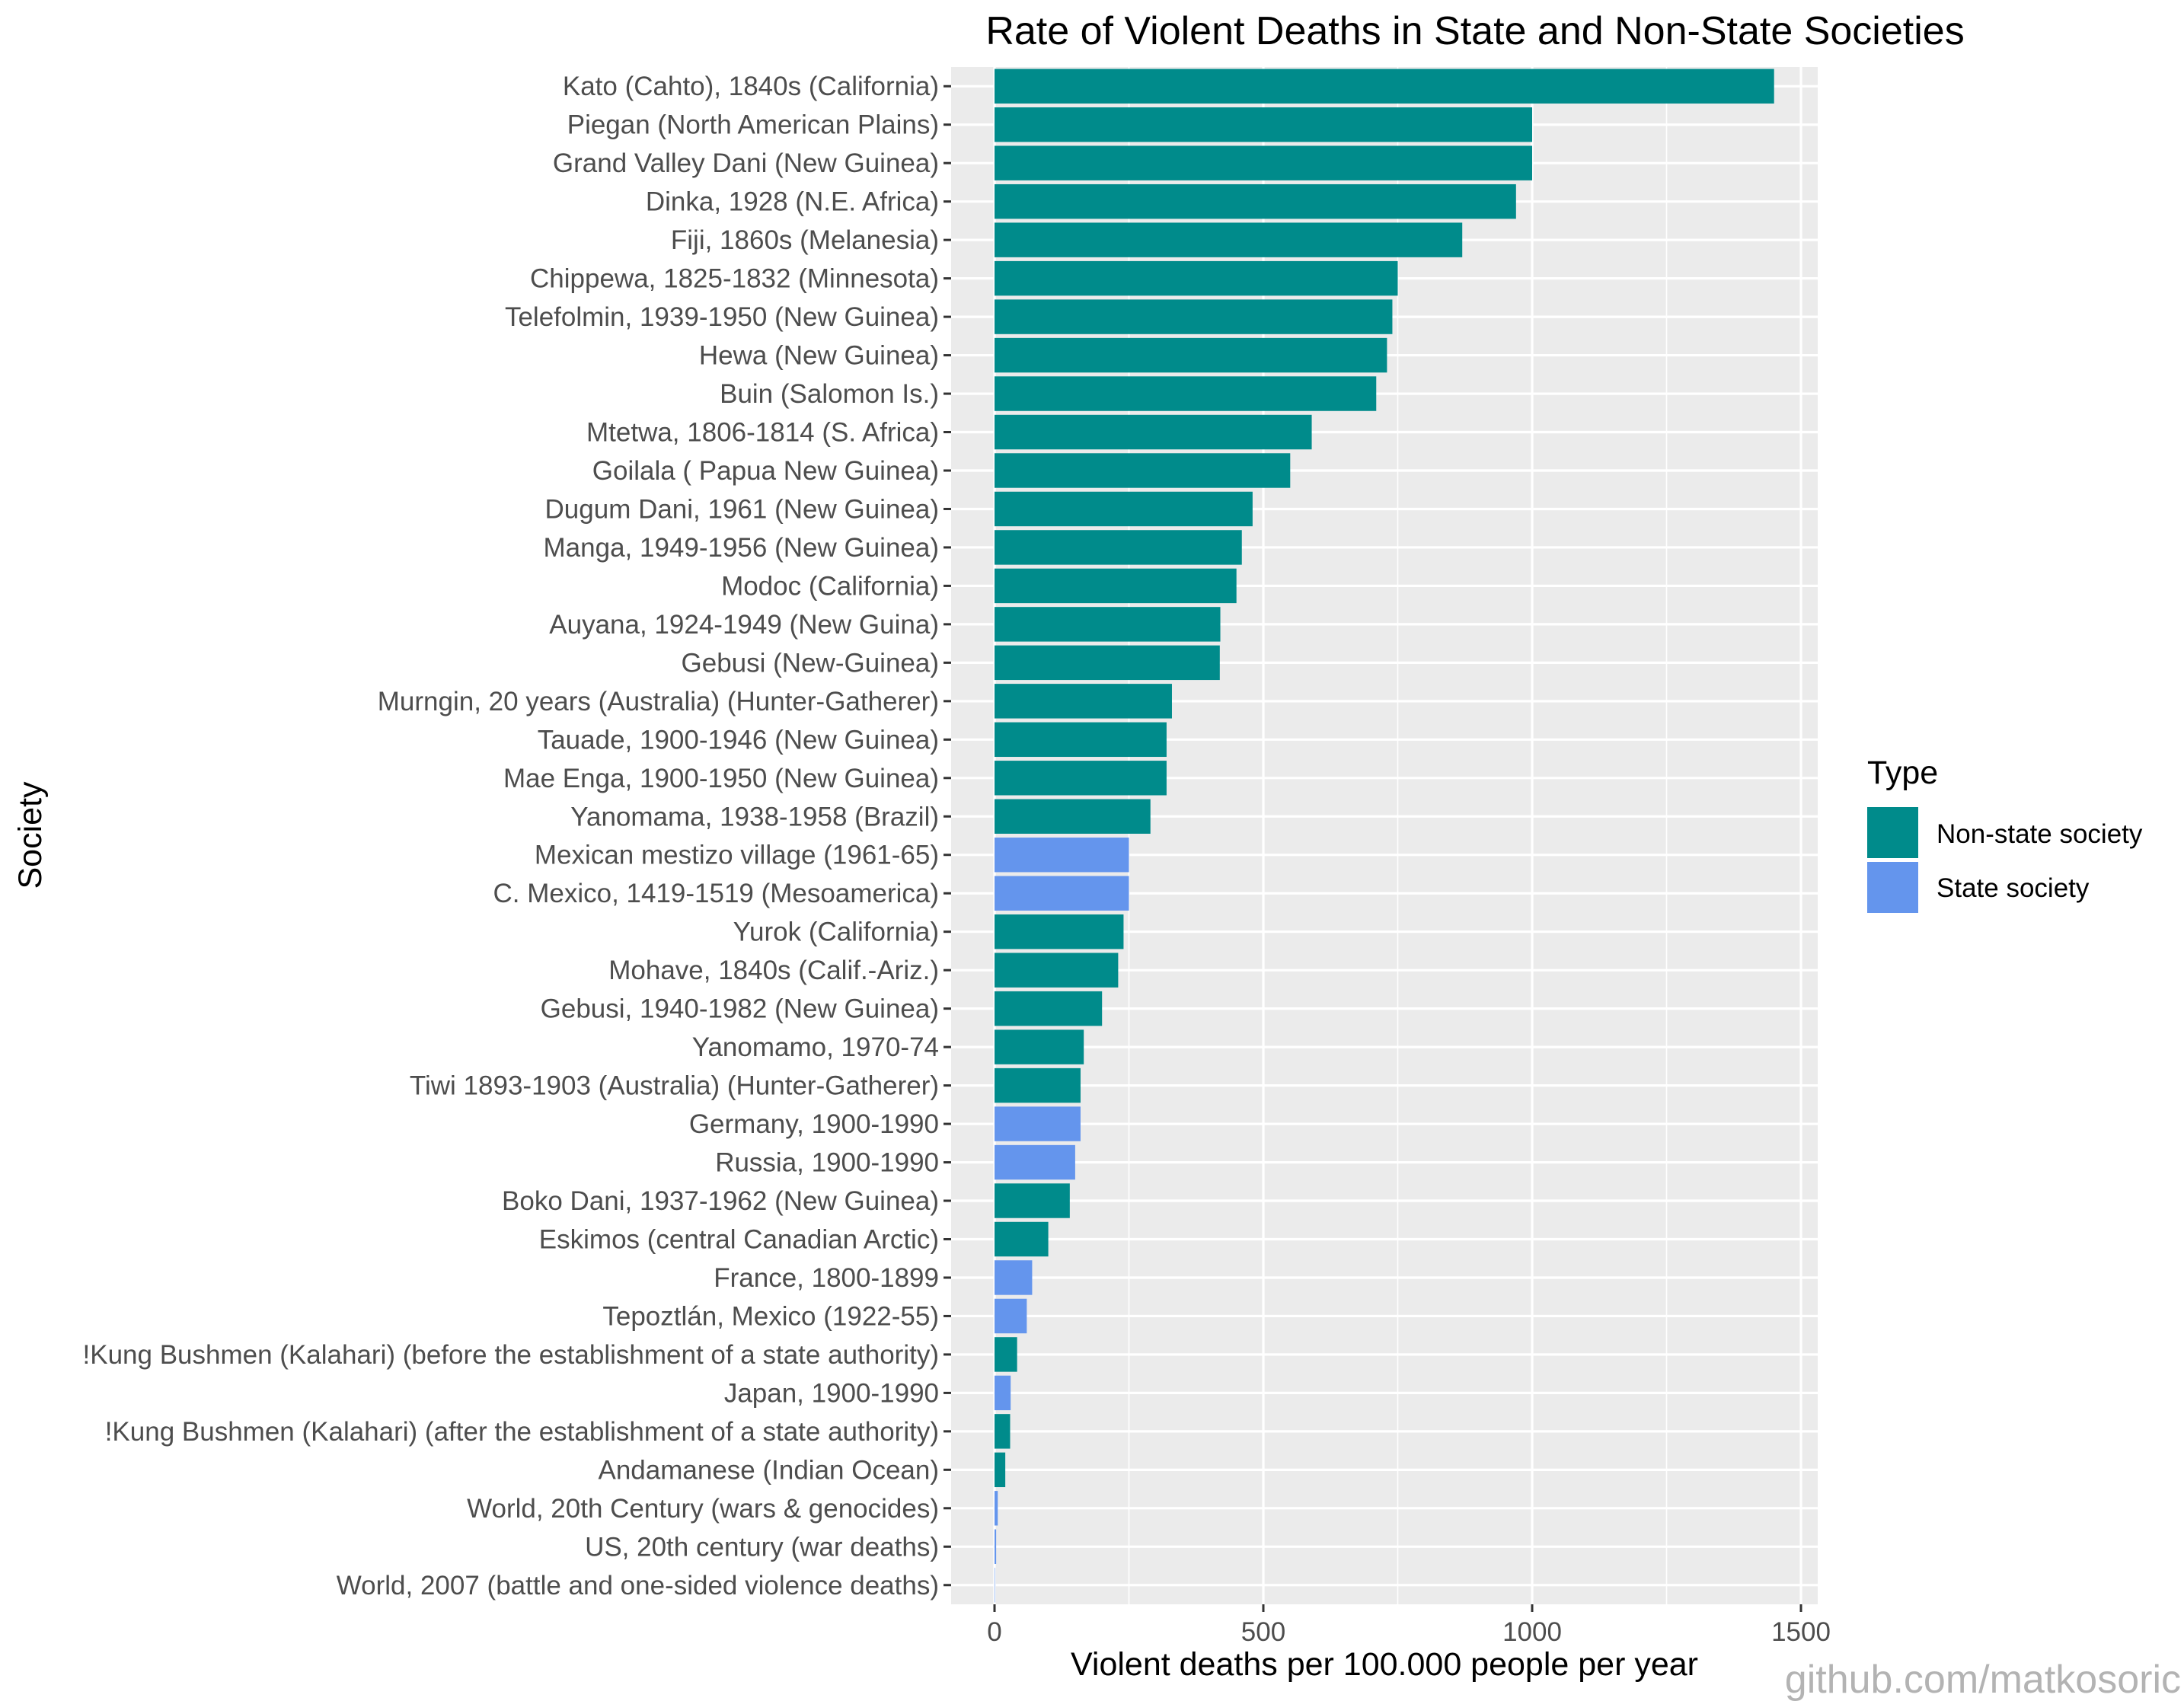 The image size is (2184, 1701). What do you see at coordinates (737, 855) in the screenshot?
I see `y-tick-label: Mexican mestizo village (1961-65)` at bounding box center [737, 855].